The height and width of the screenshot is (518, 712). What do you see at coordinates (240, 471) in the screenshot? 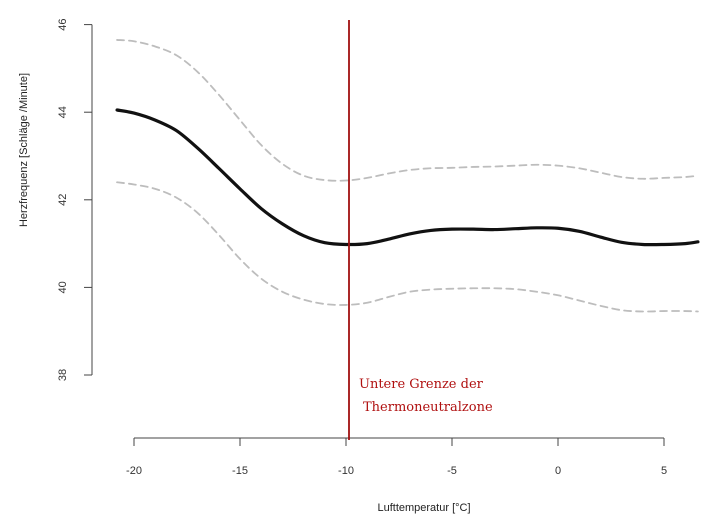
I see `x-tick-label: -15` at bounding box center [240, 471].